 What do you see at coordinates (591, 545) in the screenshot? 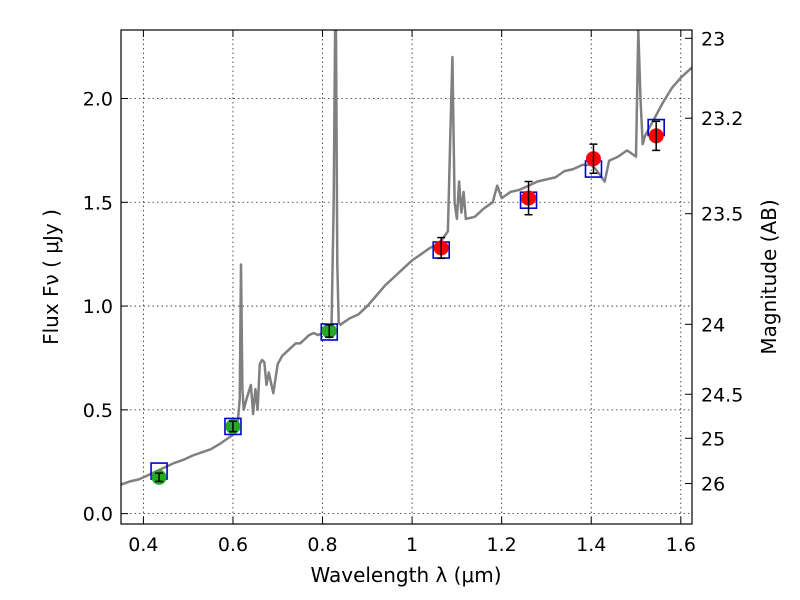
I see `x-tick-label: 1.4` at bounding box center [591, 545].